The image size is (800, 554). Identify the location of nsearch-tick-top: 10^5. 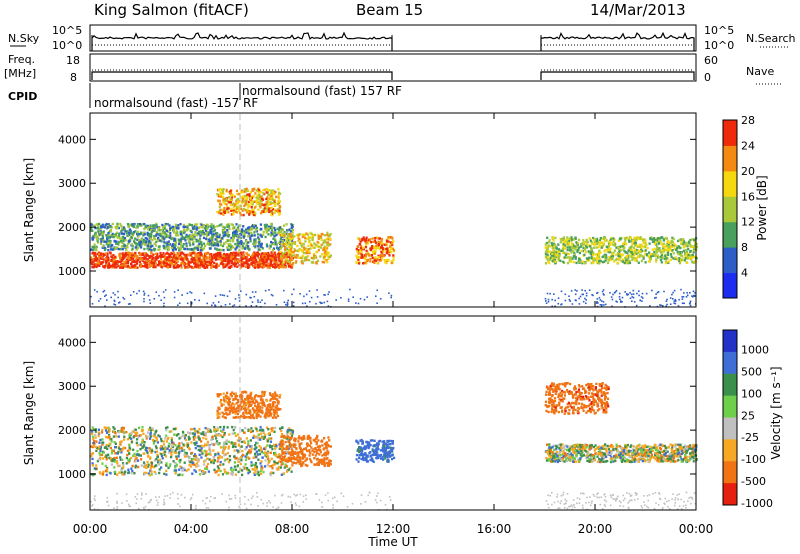
(719, 30).